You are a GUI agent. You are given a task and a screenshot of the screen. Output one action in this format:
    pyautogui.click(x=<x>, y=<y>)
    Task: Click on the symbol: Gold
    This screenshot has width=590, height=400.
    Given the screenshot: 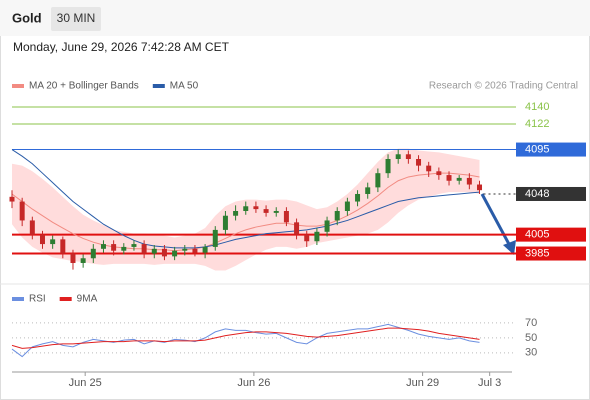 What is the action you would take?
    pyautogui.click(x=27, y=17)
    